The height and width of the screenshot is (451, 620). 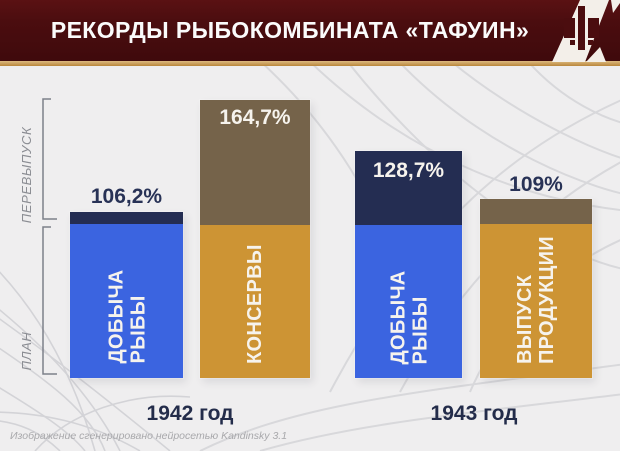 What do you see at coordinates (536, 184) in the screenshot?
I see `value-label-1943-output: 109%` at bounding box center [536, 184].